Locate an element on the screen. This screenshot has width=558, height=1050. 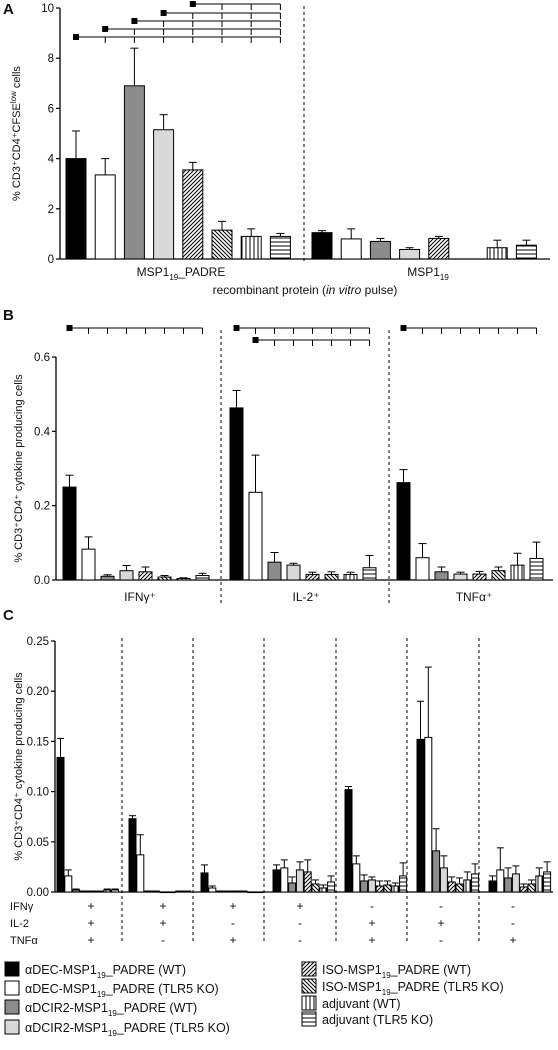
y-tick-label: 4 is located at coordinates (51, 160).